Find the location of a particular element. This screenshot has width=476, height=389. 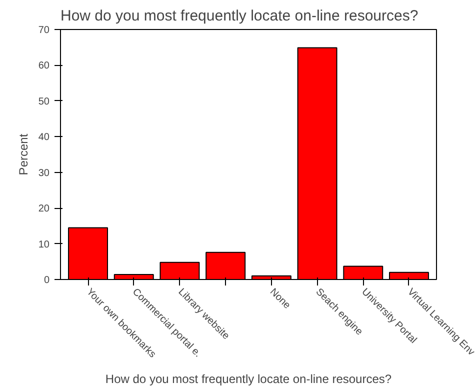

y-axis-title: Percent is located at coordinates (23, 154).